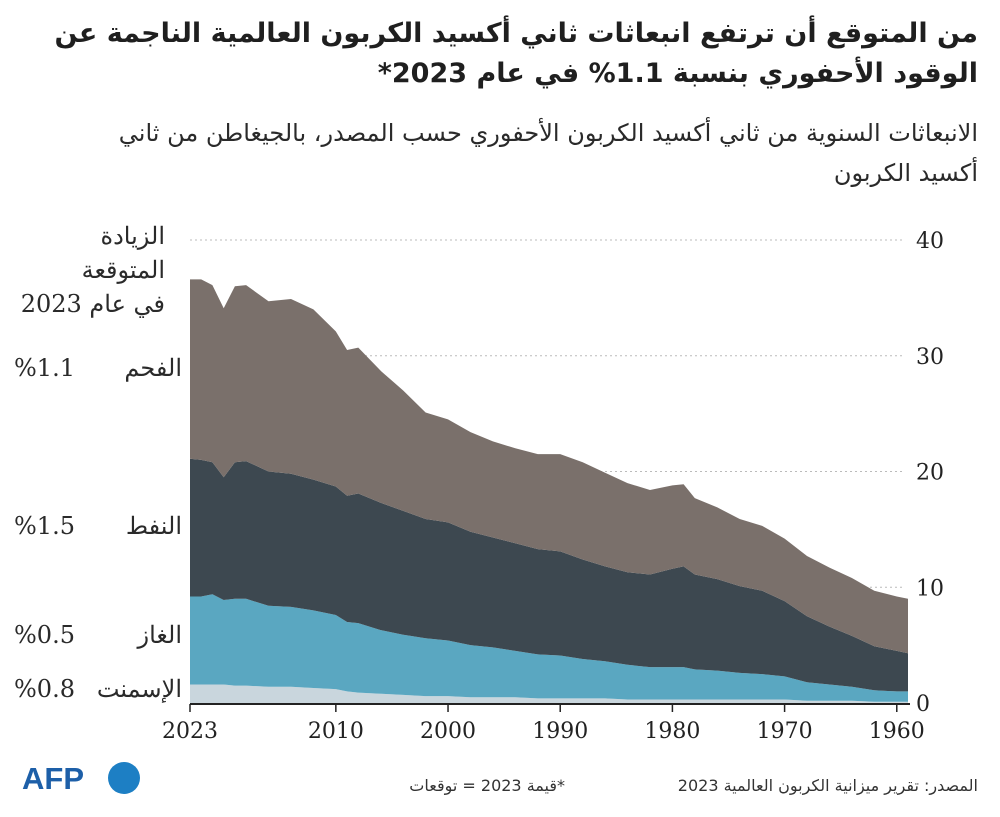 The height and width of the screenshot is (817, 1000). What do you see at coordinates (487, 785) in the screenshot?
I see `forecast-note: *قيمة 2023 = توقعات` at bounding box center [487, 785].